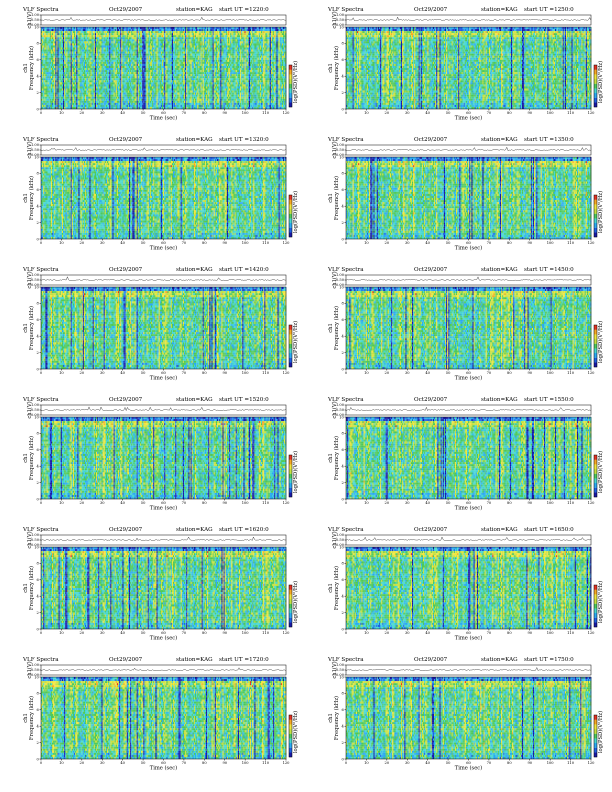 Image resolution: width=612 pixels, height=792 pixels. I want to click on start-time-label: start UT =1220:0, so click(244, 10).